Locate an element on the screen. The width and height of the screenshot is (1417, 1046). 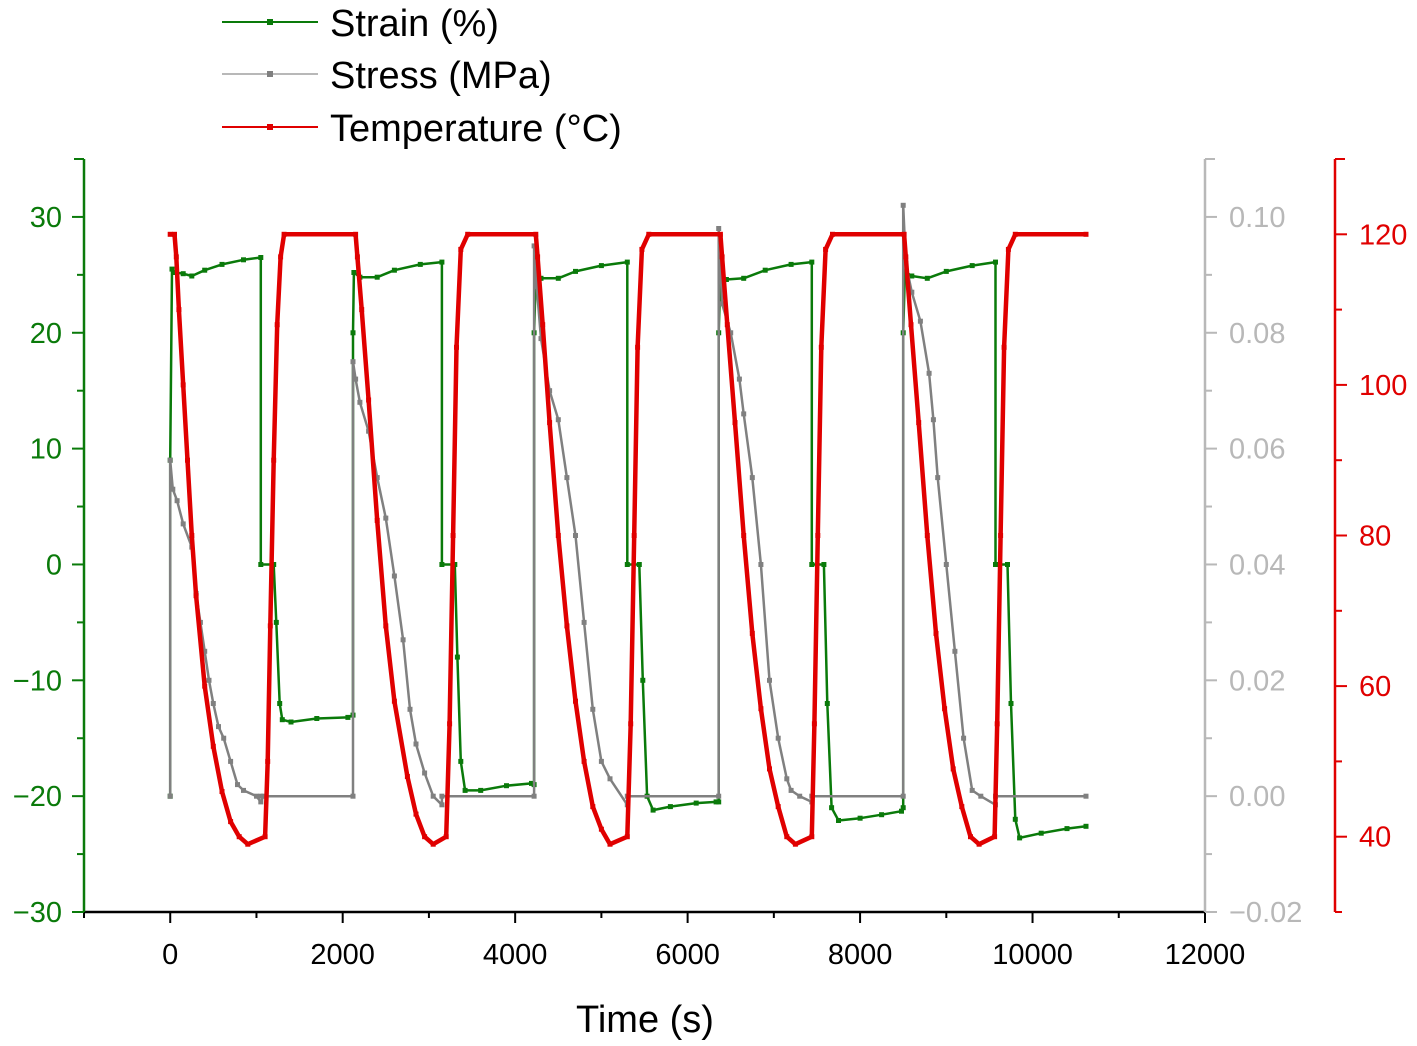
legend-label-strain: Strain (%) is located at coordinates (414, 24).